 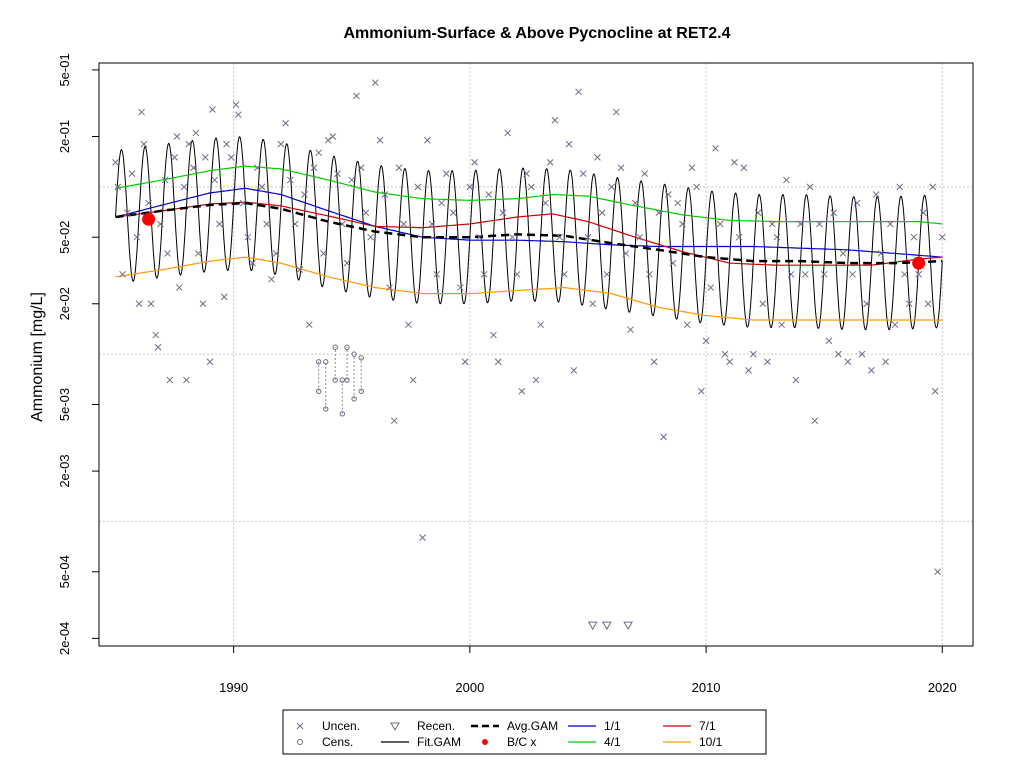 What do you see at coordinates (439, 742) in the screenshot?
I see `legend-label: Fit.GAM` at bounding box center [439, 742].